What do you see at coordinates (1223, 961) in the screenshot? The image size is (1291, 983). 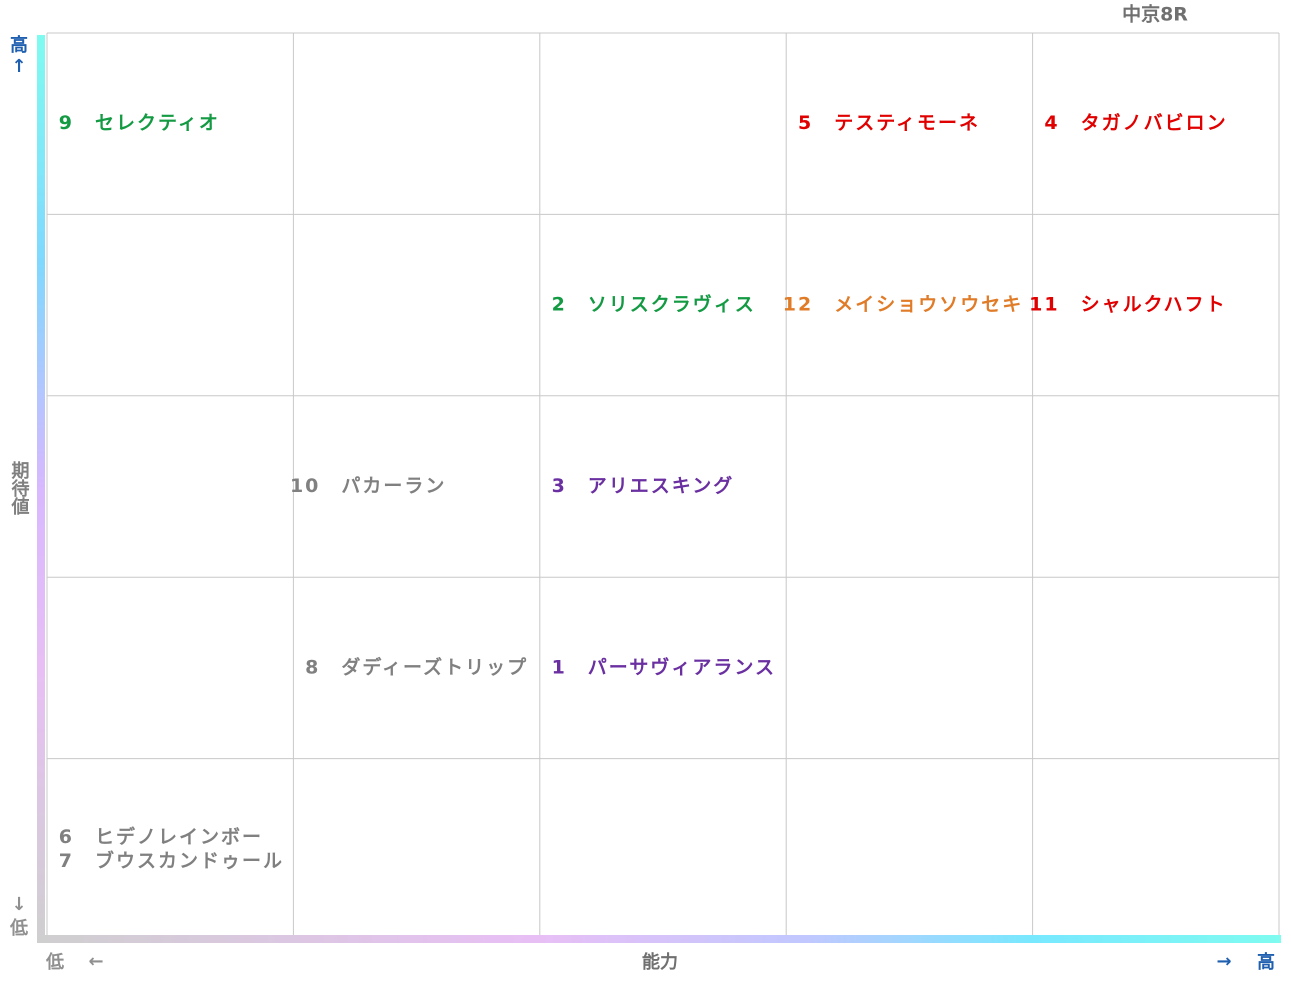 I see `x-arrow-right: →` at bounding box center [1223, 961].